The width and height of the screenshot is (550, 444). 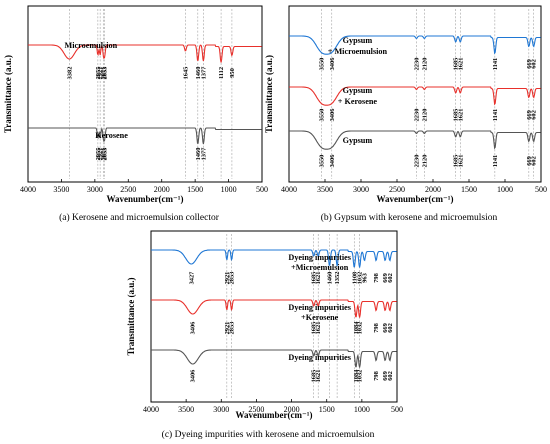 What do you see at coordinates (364, 278) in the screenshot?
I see `peak-label: 963` at bounding box center [364, 278].